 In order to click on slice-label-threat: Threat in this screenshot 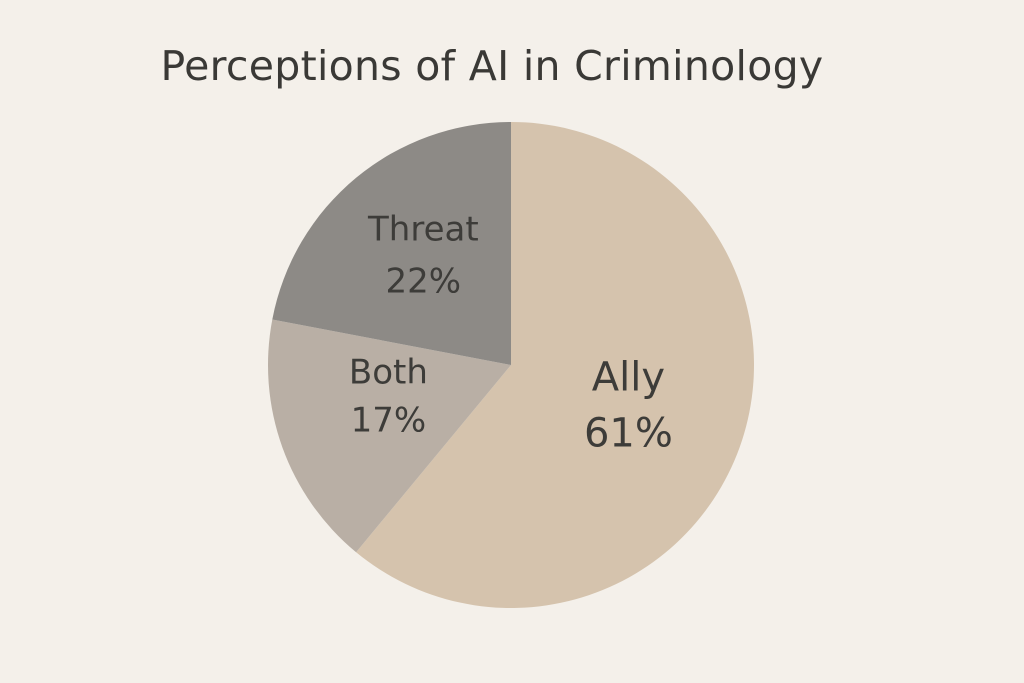, I will do `click(423, 230)`.